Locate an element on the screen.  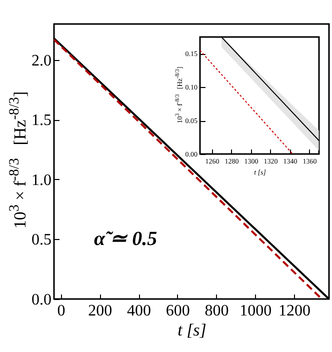
annotation: α̃ ≃ 0.5 is located at coordinates (126, 239).